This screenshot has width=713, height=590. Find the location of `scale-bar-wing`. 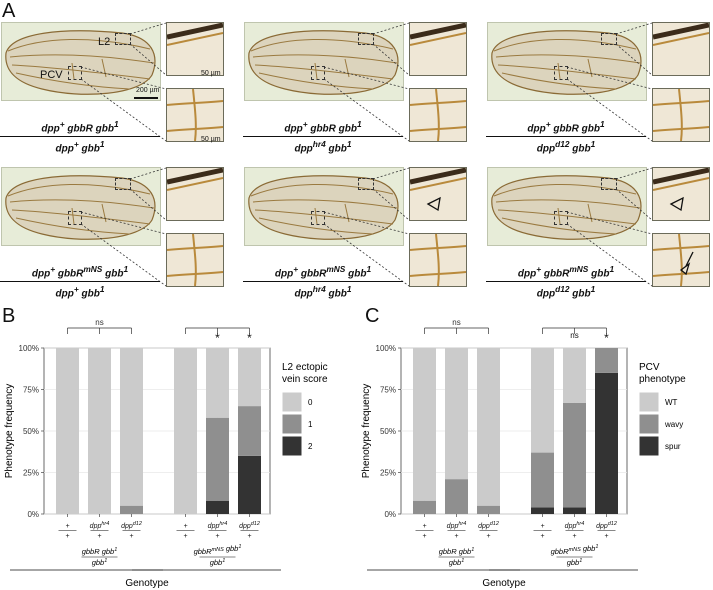

scale-bar-wing is located at coordinates (146, 98).